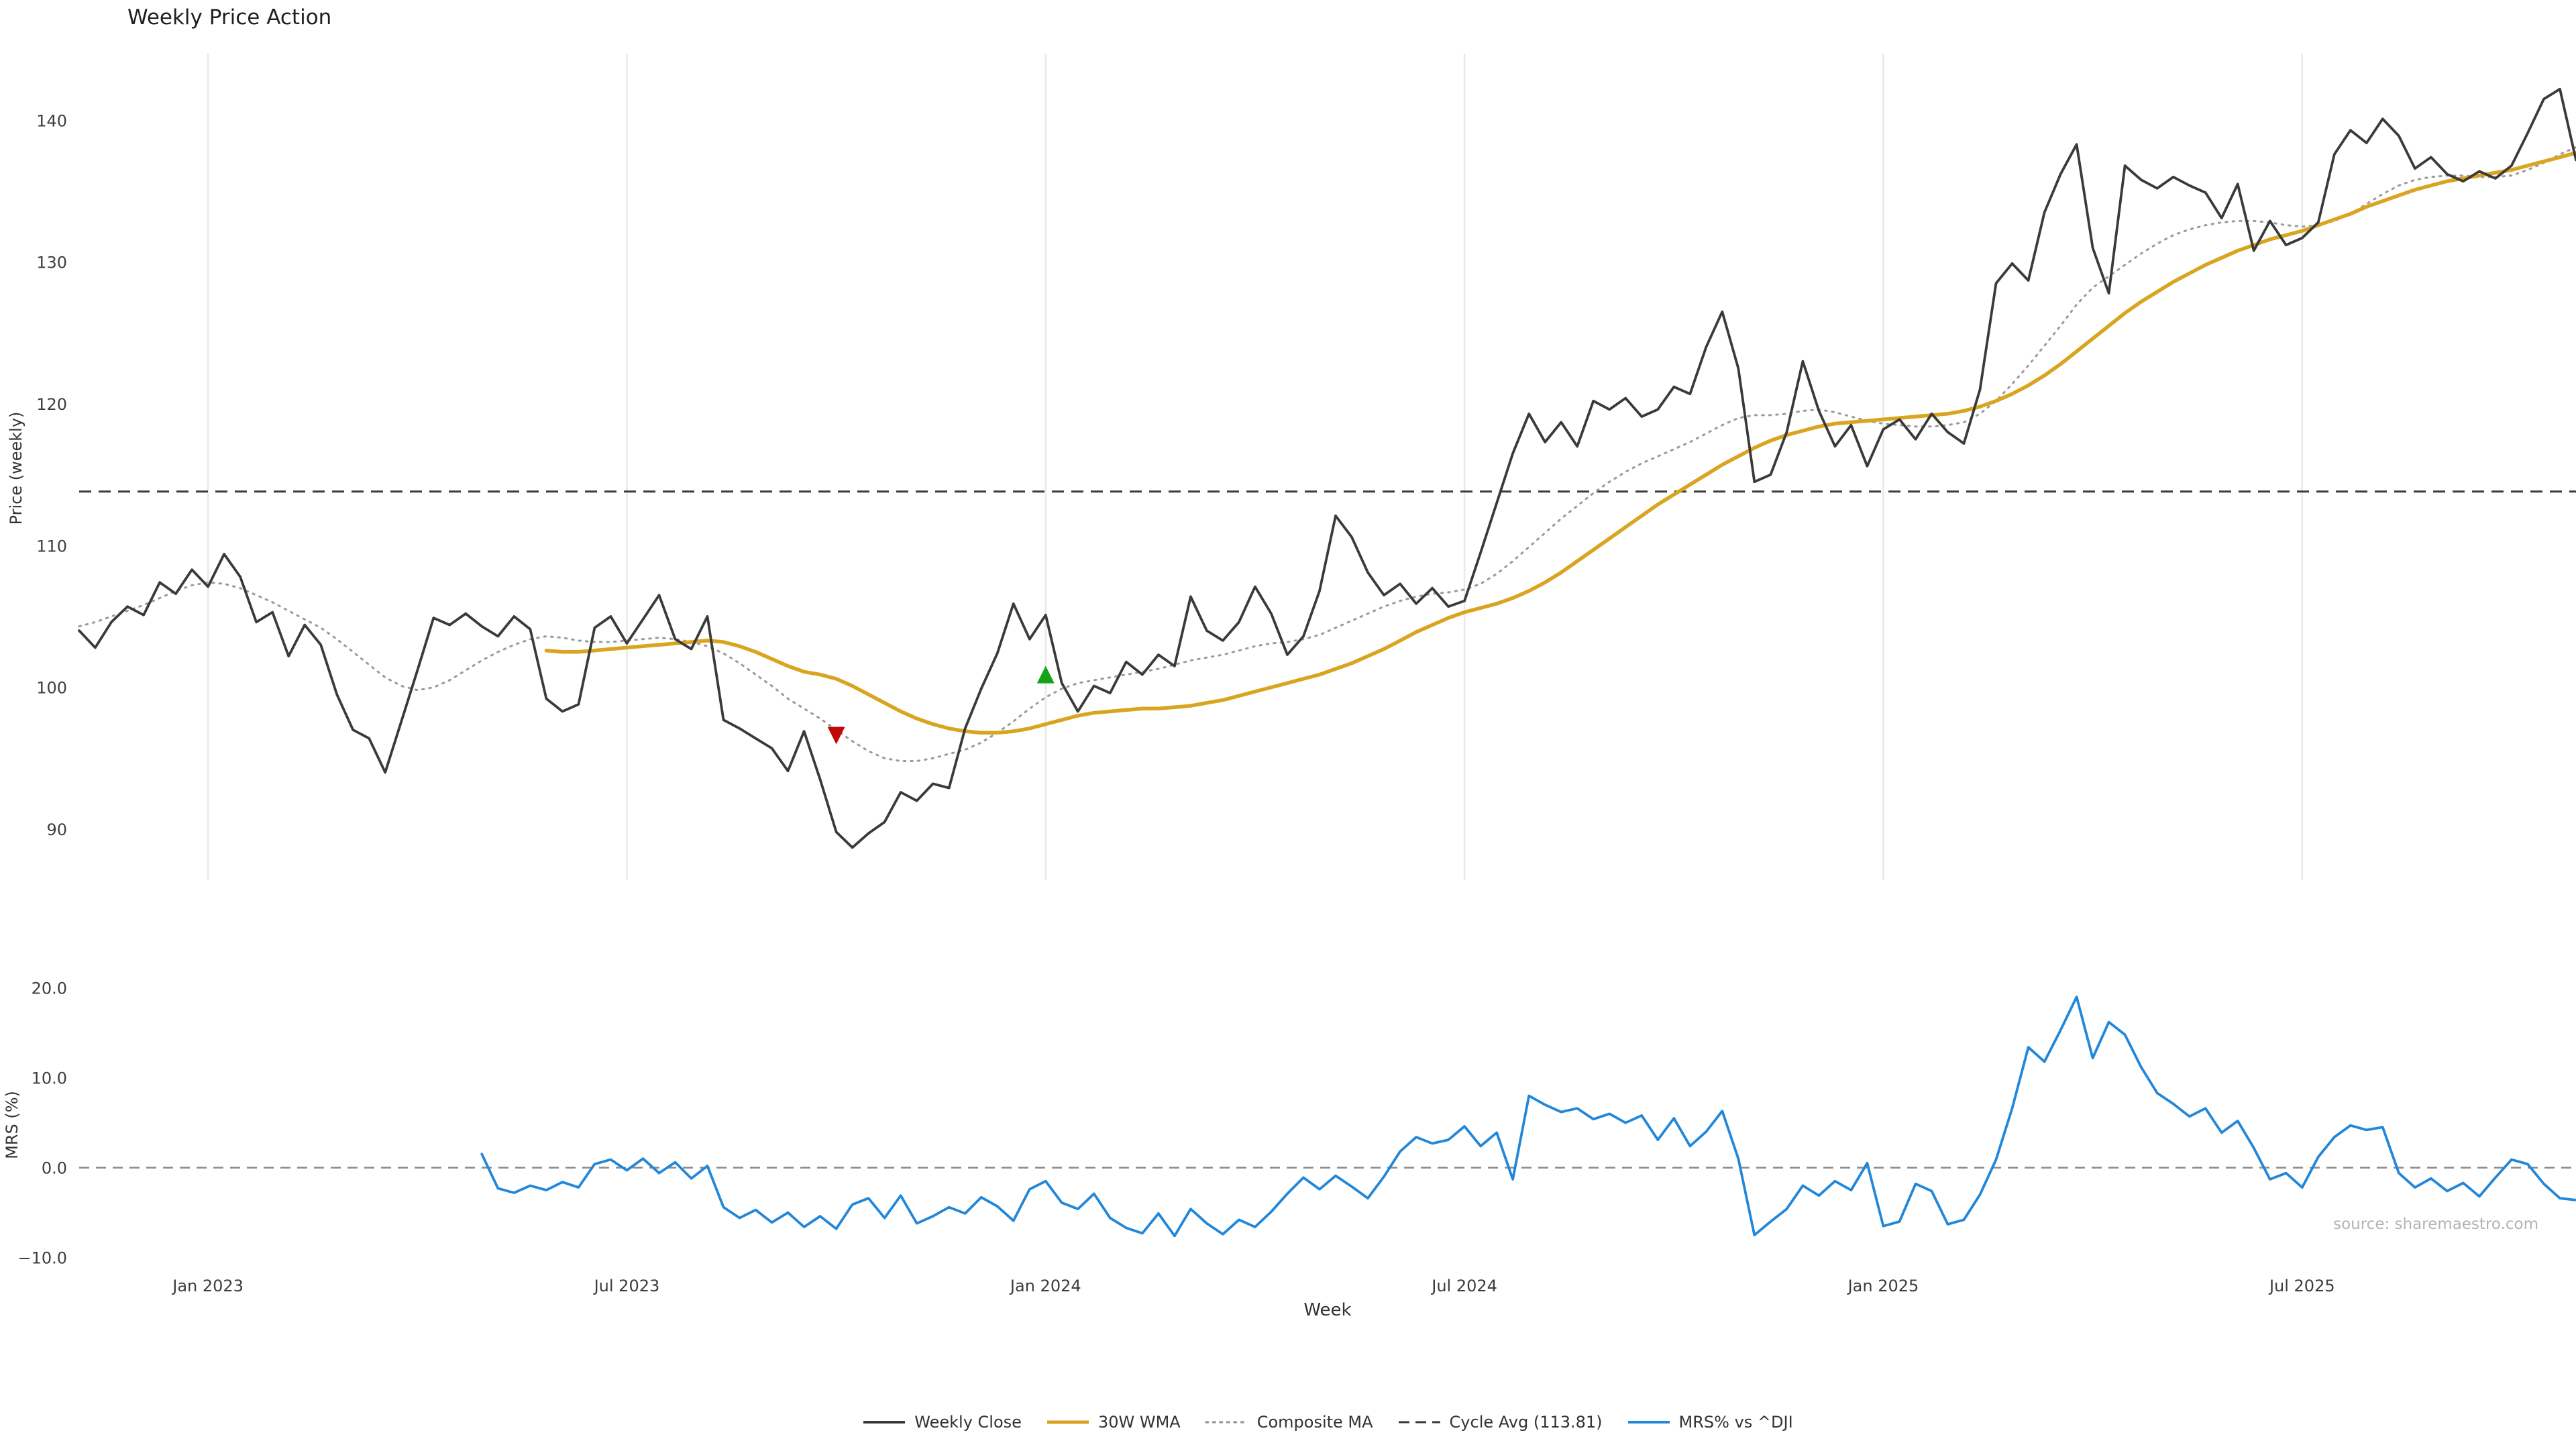 The image size is (2576, 1449). Describe the element at coordinates (2435, 1224) in the screenshot. I see `source-credit: source: sharemaestro.com` at that location.